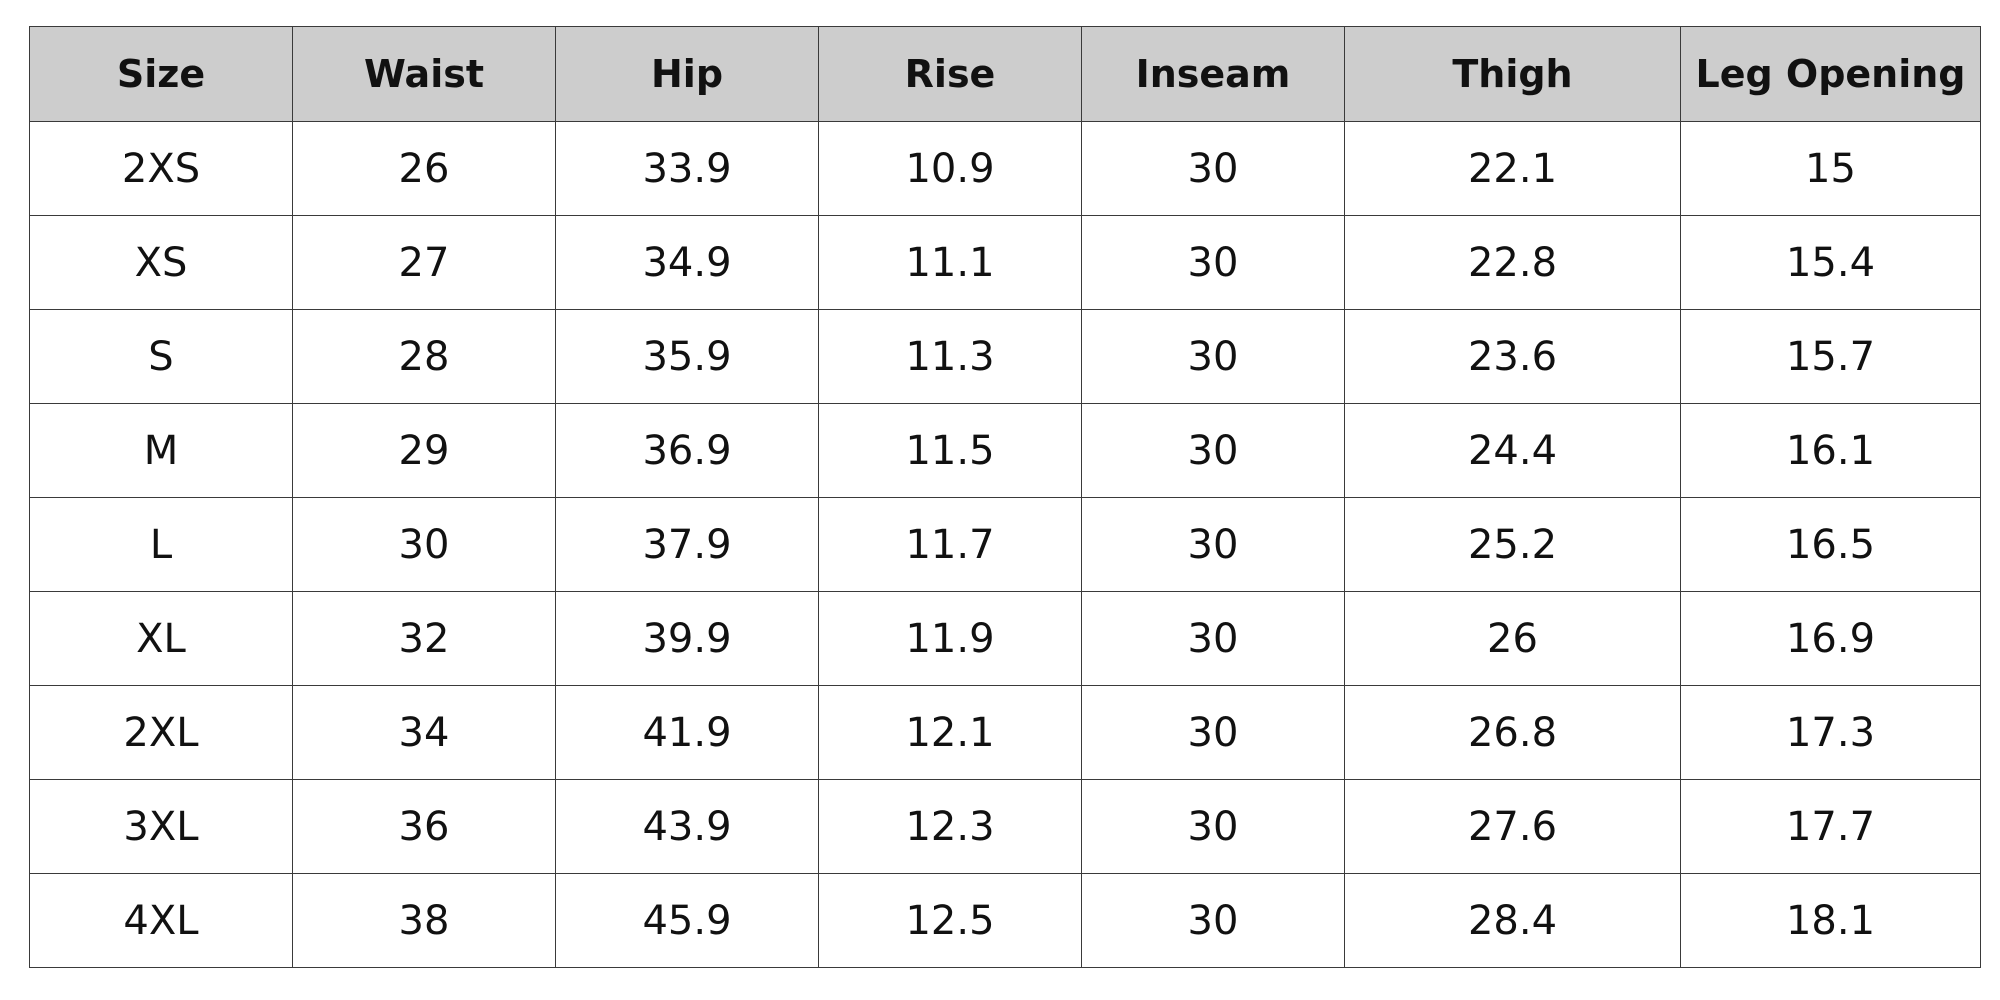 The width and height of the screenshot is (2000, 1000). What do you see at coordinates (687, 74) in the screenshot?
I see `header-hip: Hip` at bounding box center [687, 74].